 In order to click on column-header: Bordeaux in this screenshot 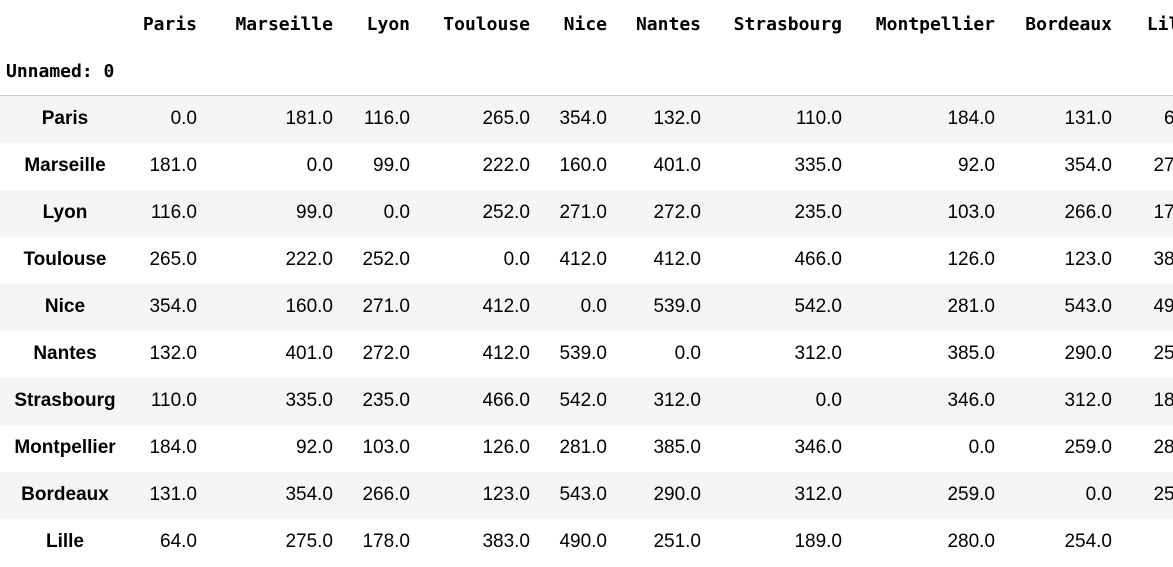, I will do `click(1068, 24)`.